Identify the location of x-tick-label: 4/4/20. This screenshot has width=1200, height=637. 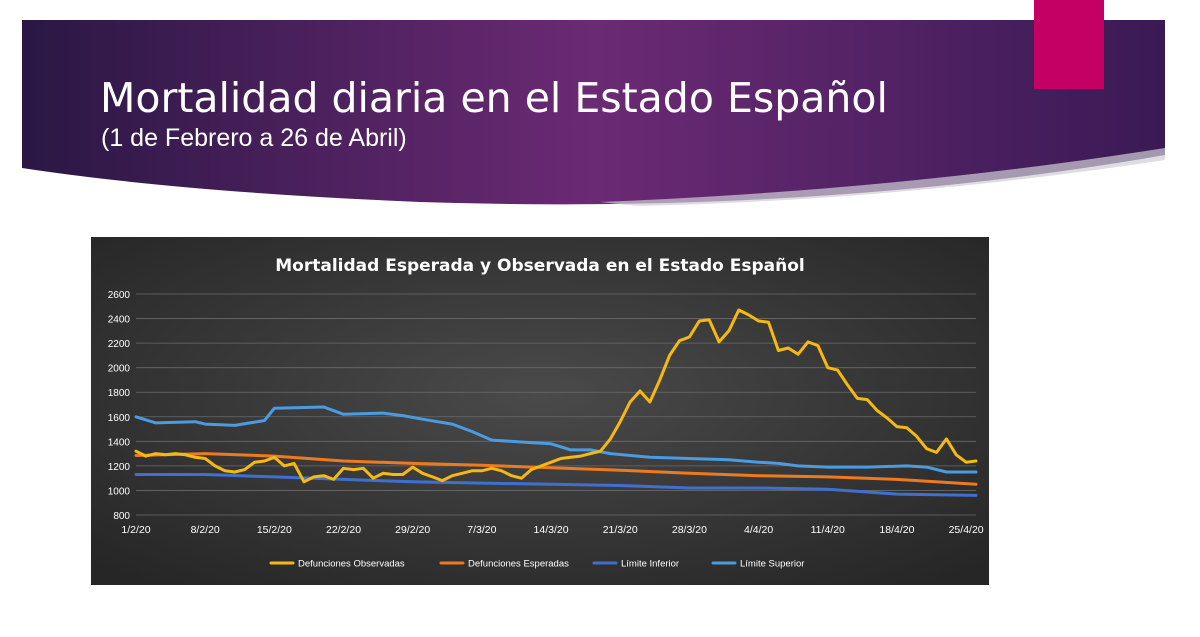
(758, 530).